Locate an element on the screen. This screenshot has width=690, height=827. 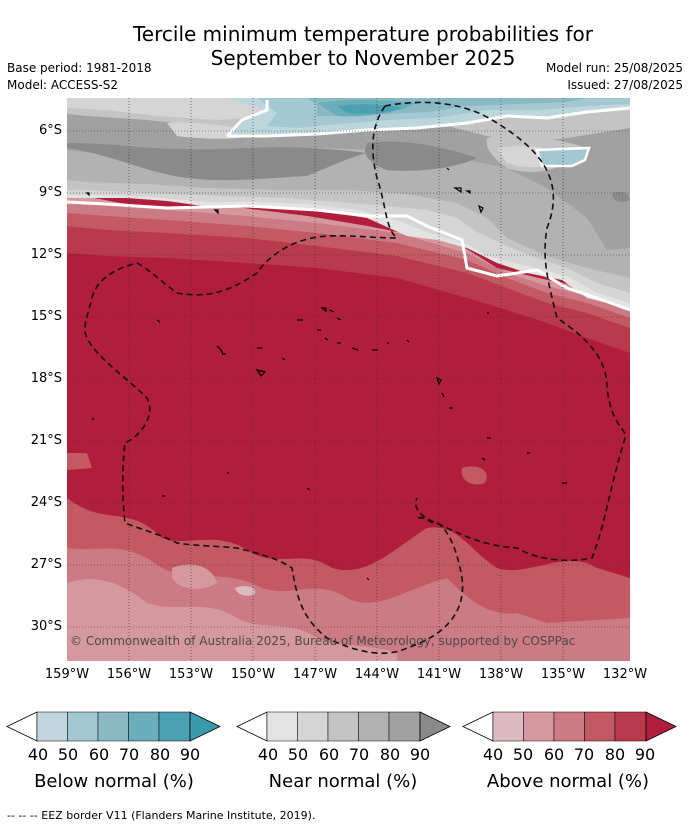
legend-below-arrow-high is located at coordinates (205, 726).